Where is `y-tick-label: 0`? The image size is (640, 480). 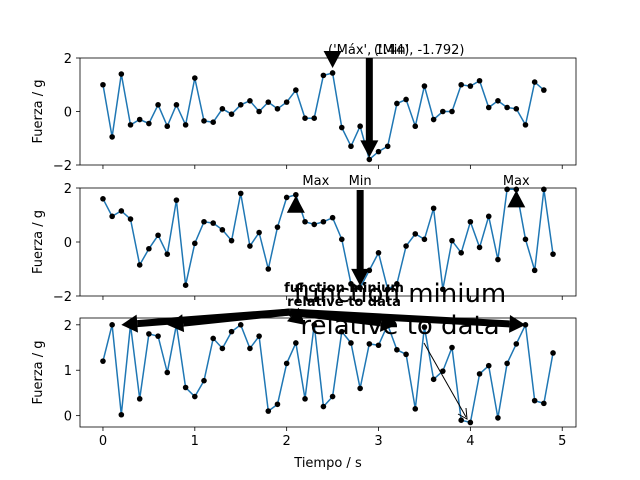 y-tick-label: 0 is located at coordinates (68, 243).